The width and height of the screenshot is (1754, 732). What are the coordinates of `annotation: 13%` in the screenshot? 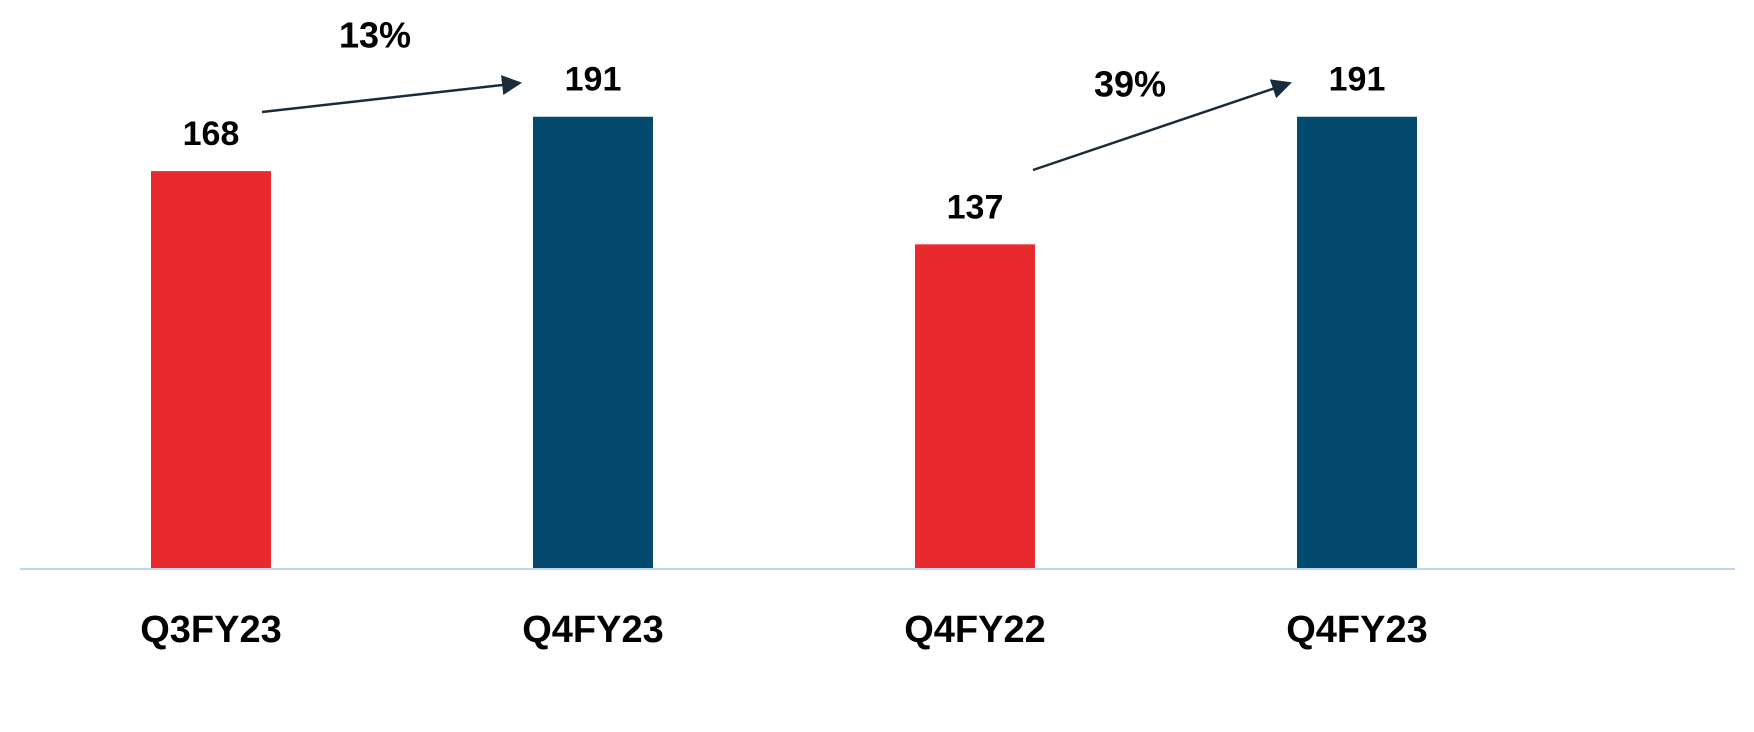 It's located at (375, 35).